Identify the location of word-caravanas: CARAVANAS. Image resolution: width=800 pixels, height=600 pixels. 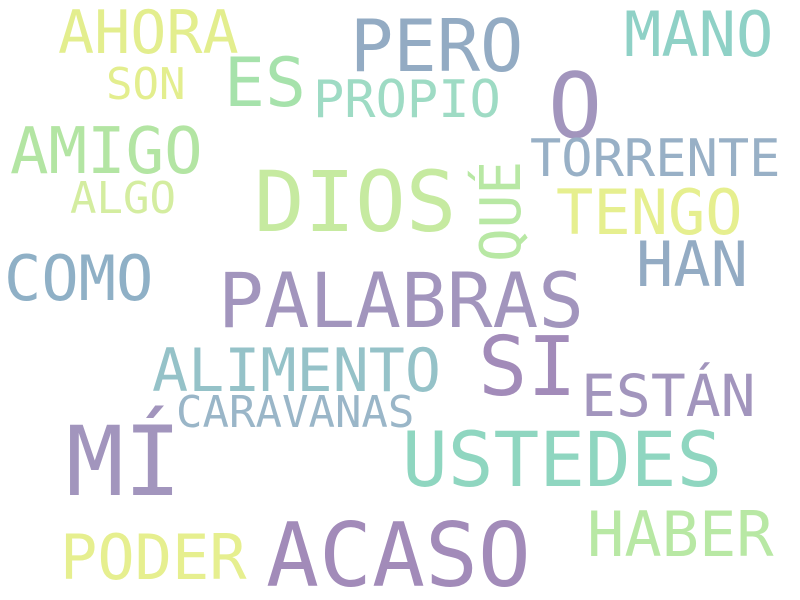
(295, 412).